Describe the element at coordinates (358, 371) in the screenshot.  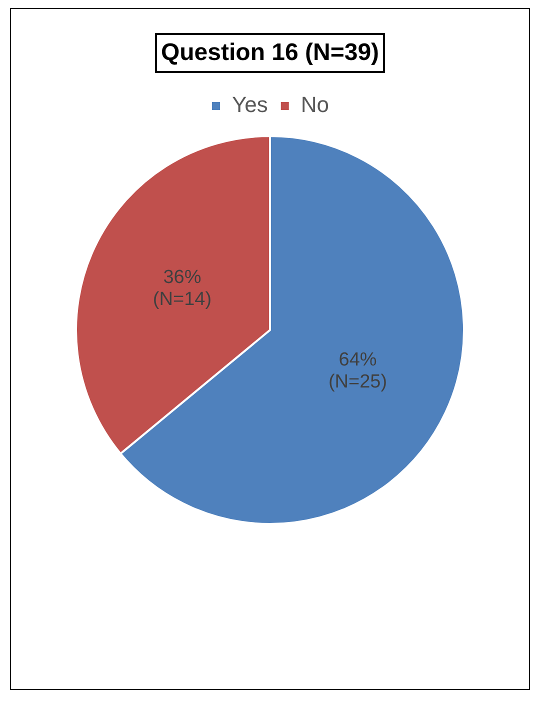
I see `data-label: 64% (N=25)` at that location.